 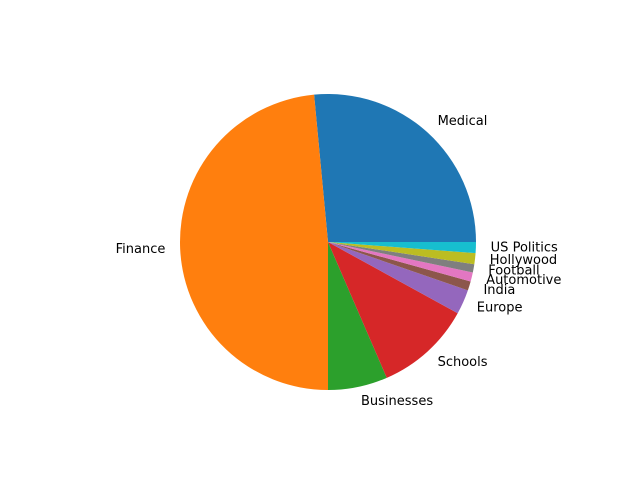 I want to click on slice-label-india: India, so click(x=499, y=290).